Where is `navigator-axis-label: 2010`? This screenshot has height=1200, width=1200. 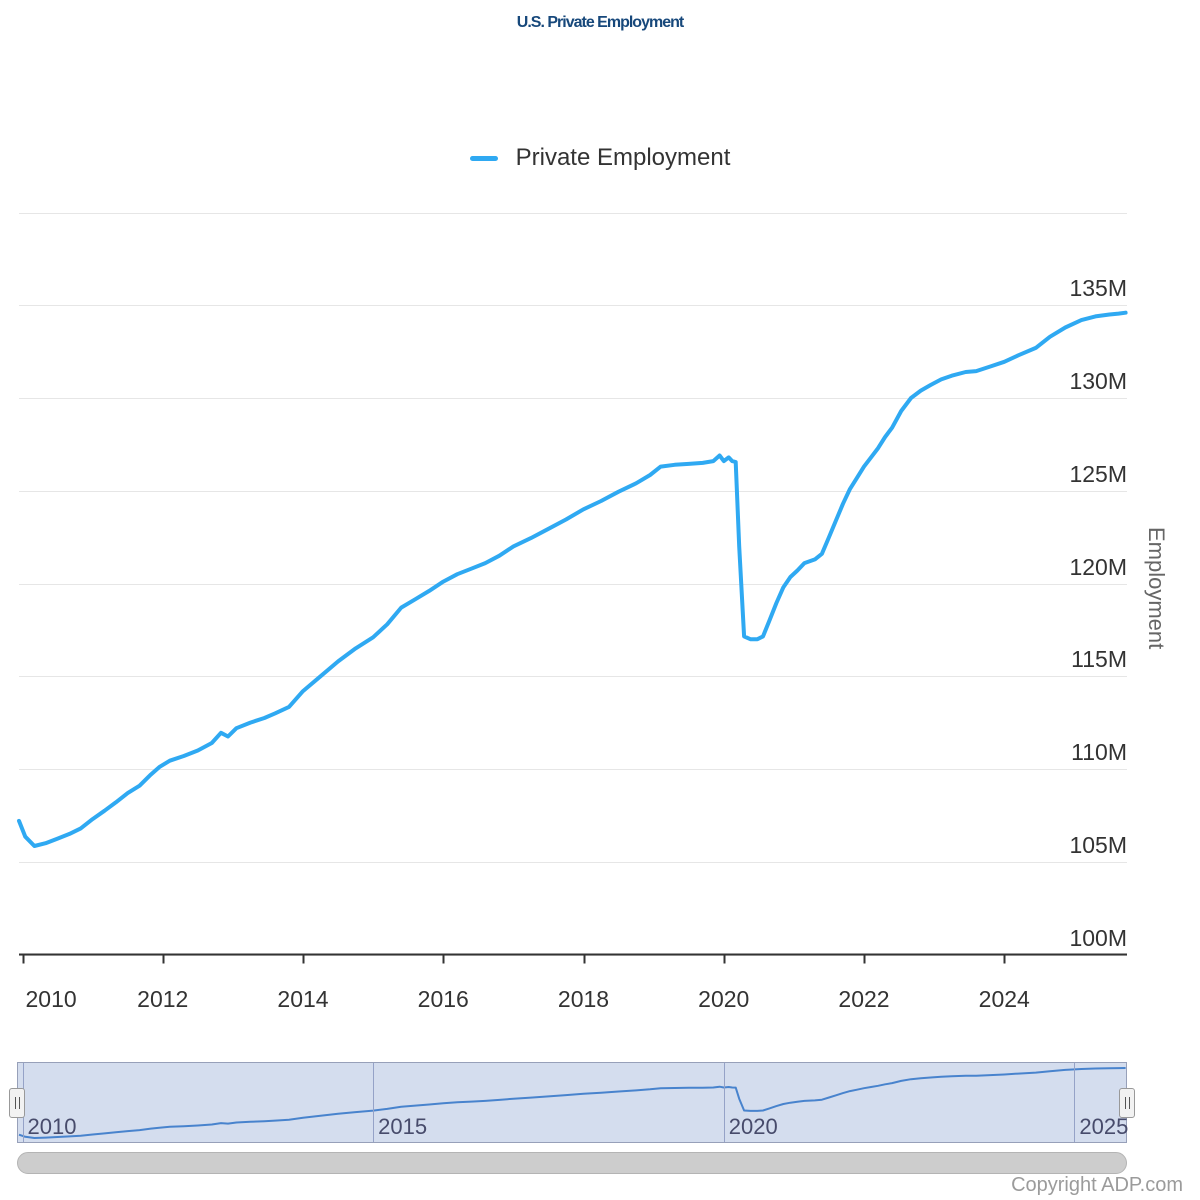
navigator-axis-label: 2010 is located at coordinates (52, 1126).